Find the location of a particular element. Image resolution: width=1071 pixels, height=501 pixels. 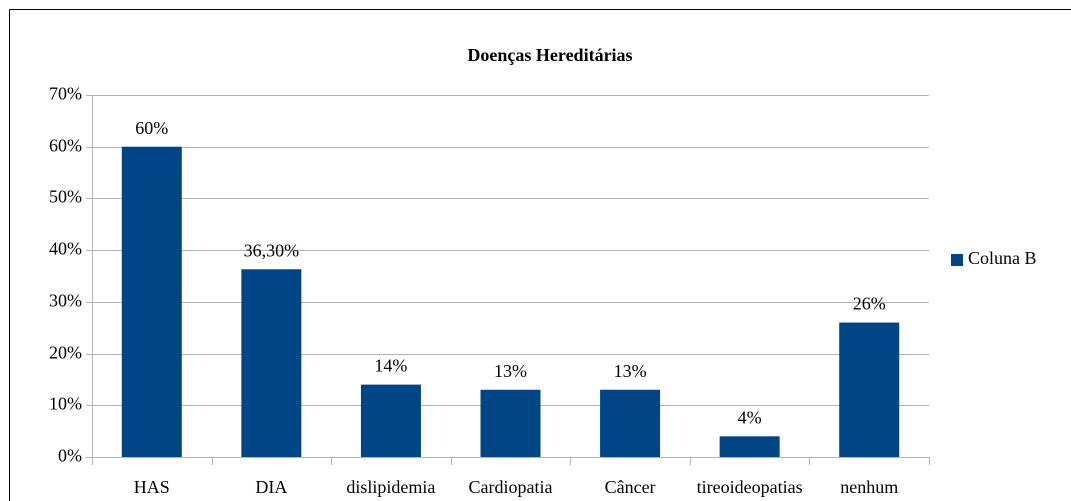

data-label: 60% is located at coordinates (151, 128).